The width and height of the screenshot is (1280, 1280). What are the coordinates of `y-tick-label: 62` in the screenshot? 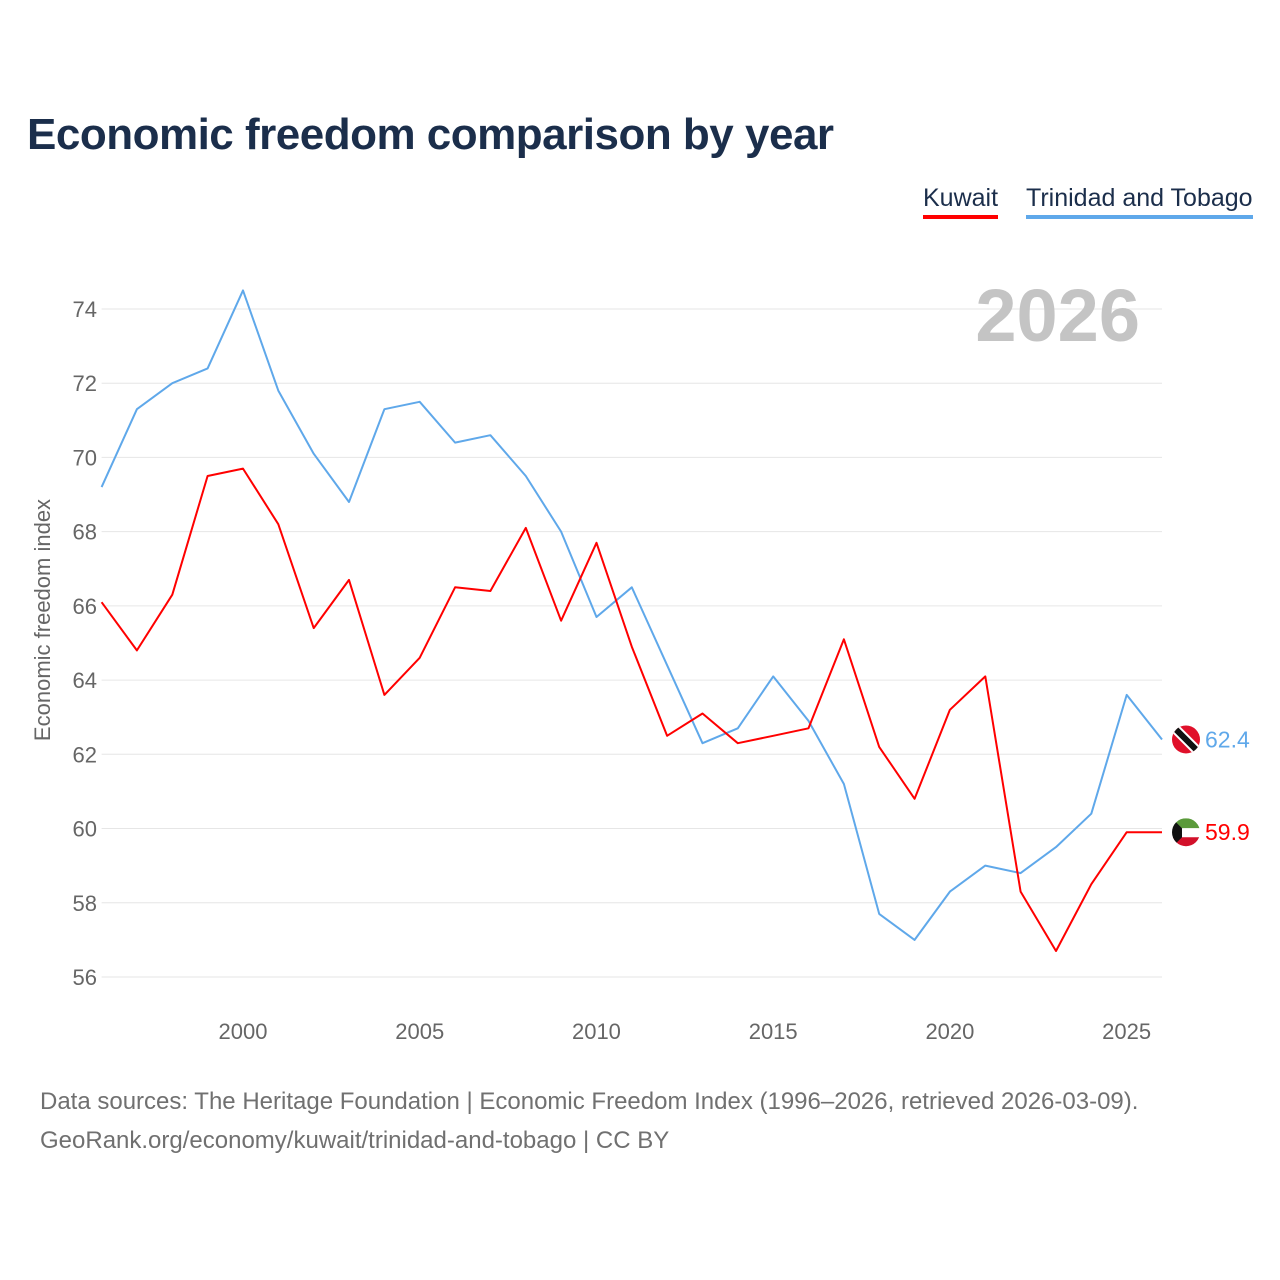 It's located at (85, 754).